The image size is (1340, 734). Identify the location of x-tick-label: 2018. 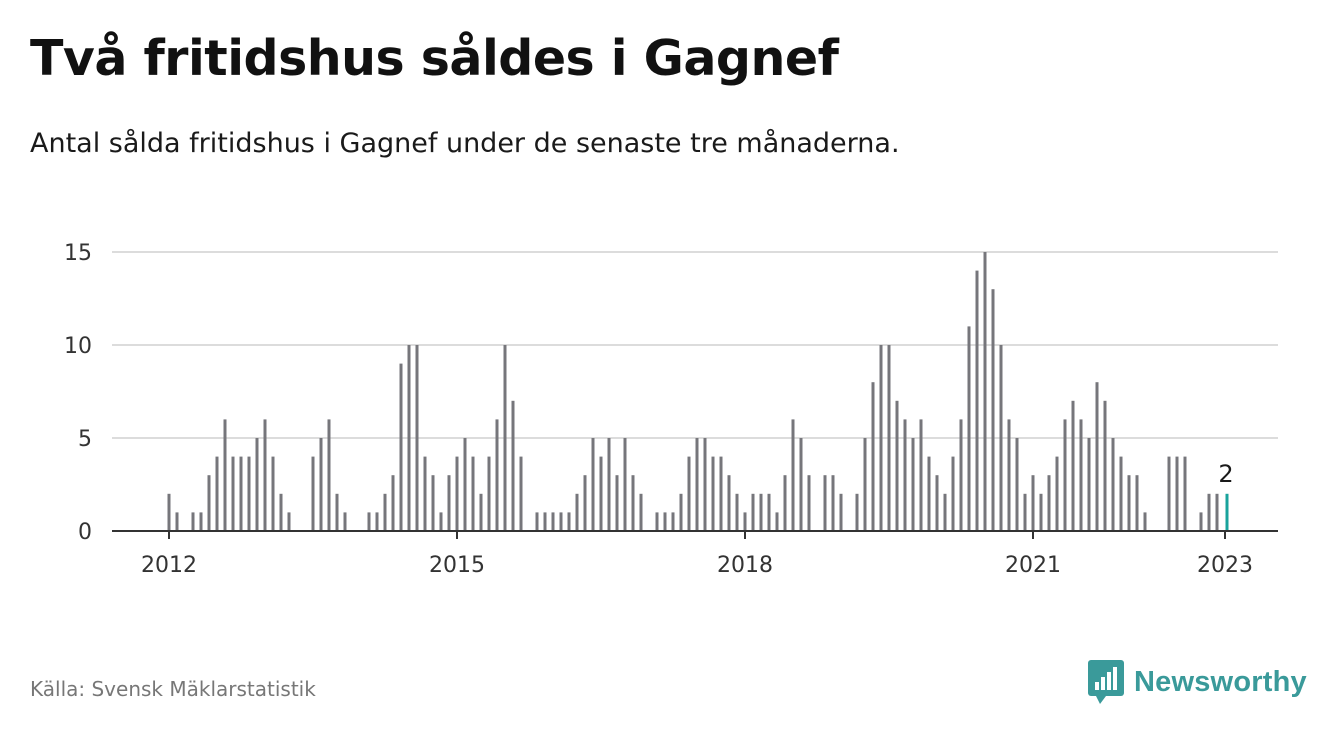
(745, 565).